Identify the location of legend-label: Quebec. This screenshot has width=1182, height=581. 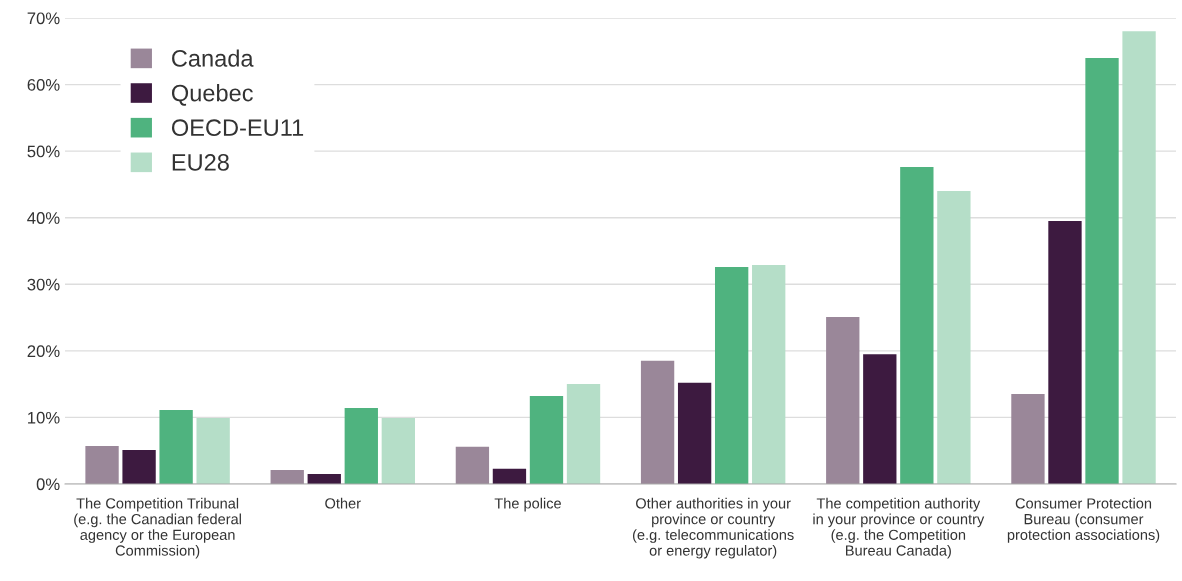
(212, 95).